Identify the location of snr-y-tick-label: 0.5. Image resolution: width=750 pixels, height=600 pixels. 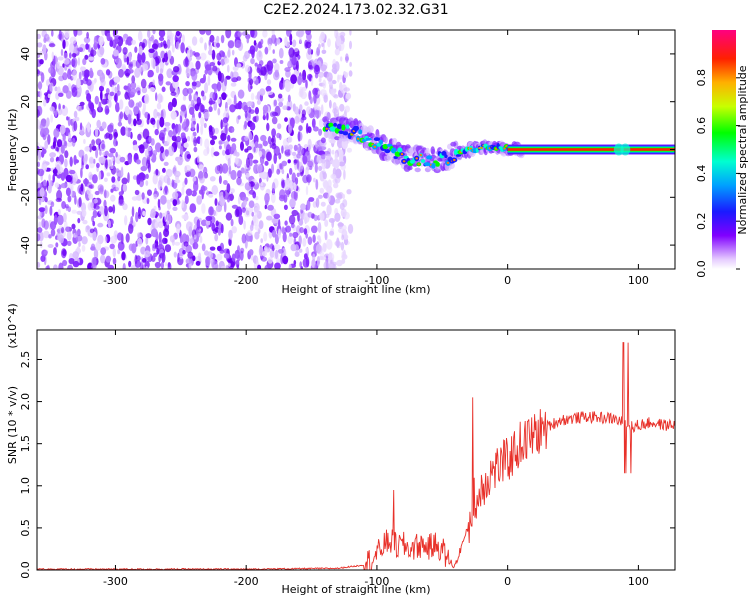
(25, 528).